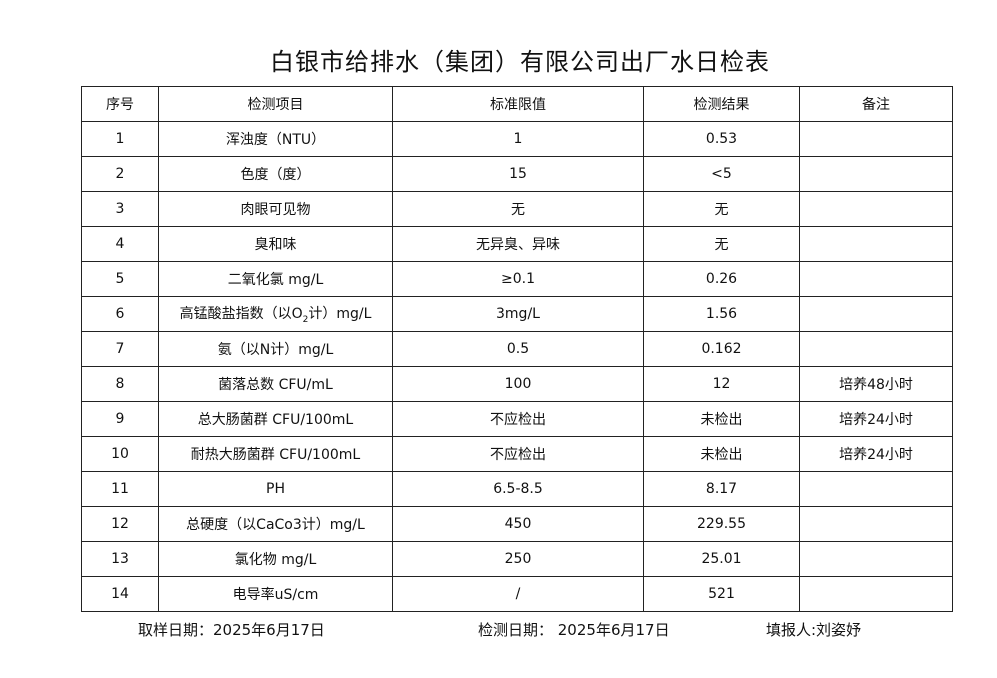 This screenshot has width=997, height=678. Describe the element at coordinates (275, 139) in the screenshot. I see `cell-item: 浑浊度（NTU）` at that location.